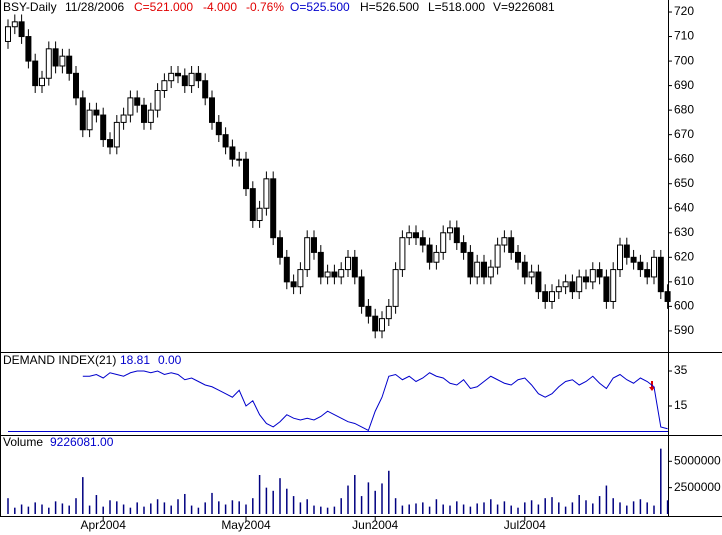 This screenshot has height=535, width=722. Describe the element at coordinates (456, 7) in the screenshot. I see `low: L=518.000` at that location.